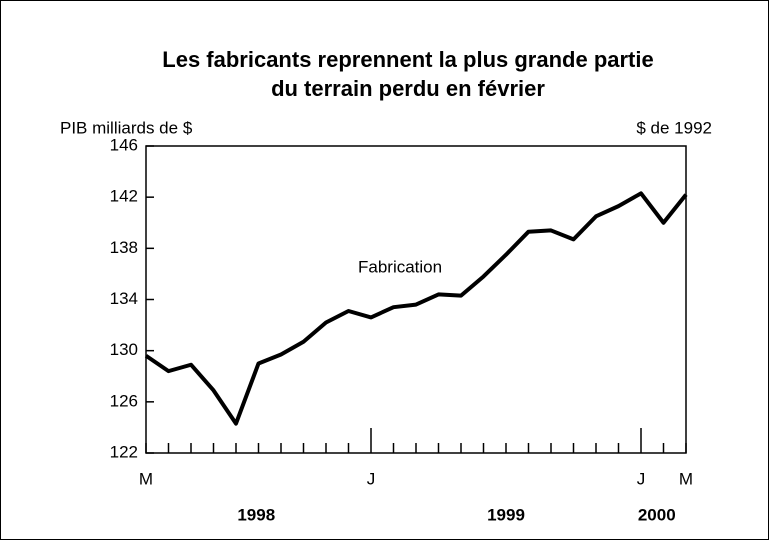  I want to click on y-tick-label: 134, so click(124, 298).